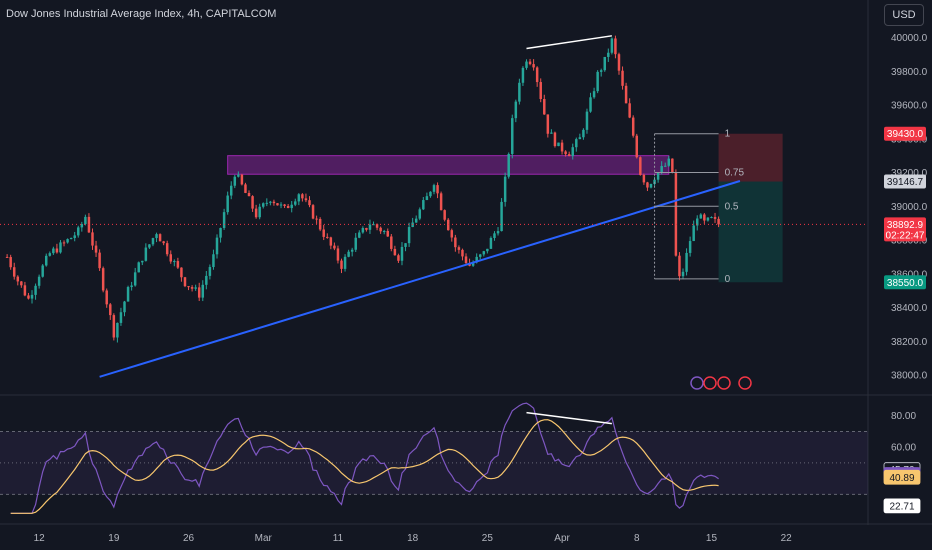 This screenshot has width=932, height=550. What do you see at coordinates (364, 466) in the screenshot?
I see `rsi-ma-line` at bounding box center [364, 466].